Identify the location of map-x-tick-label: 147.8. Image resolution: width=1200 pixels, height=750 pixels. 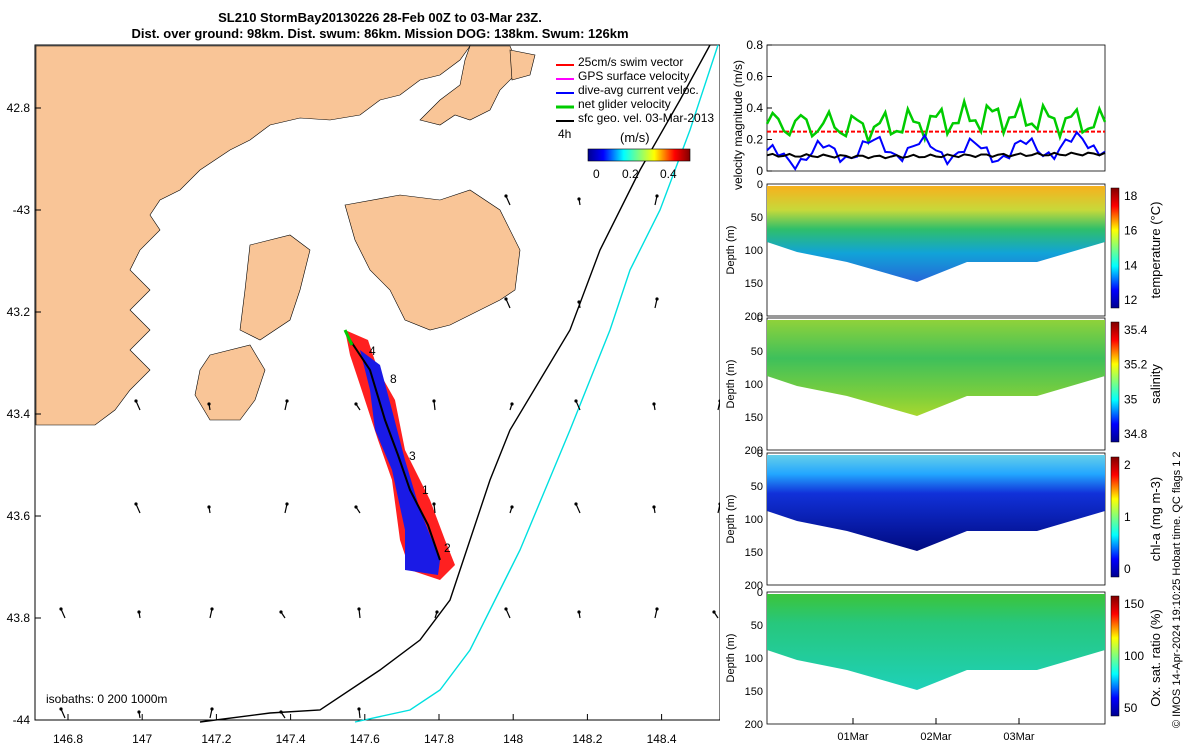
(439, 739).